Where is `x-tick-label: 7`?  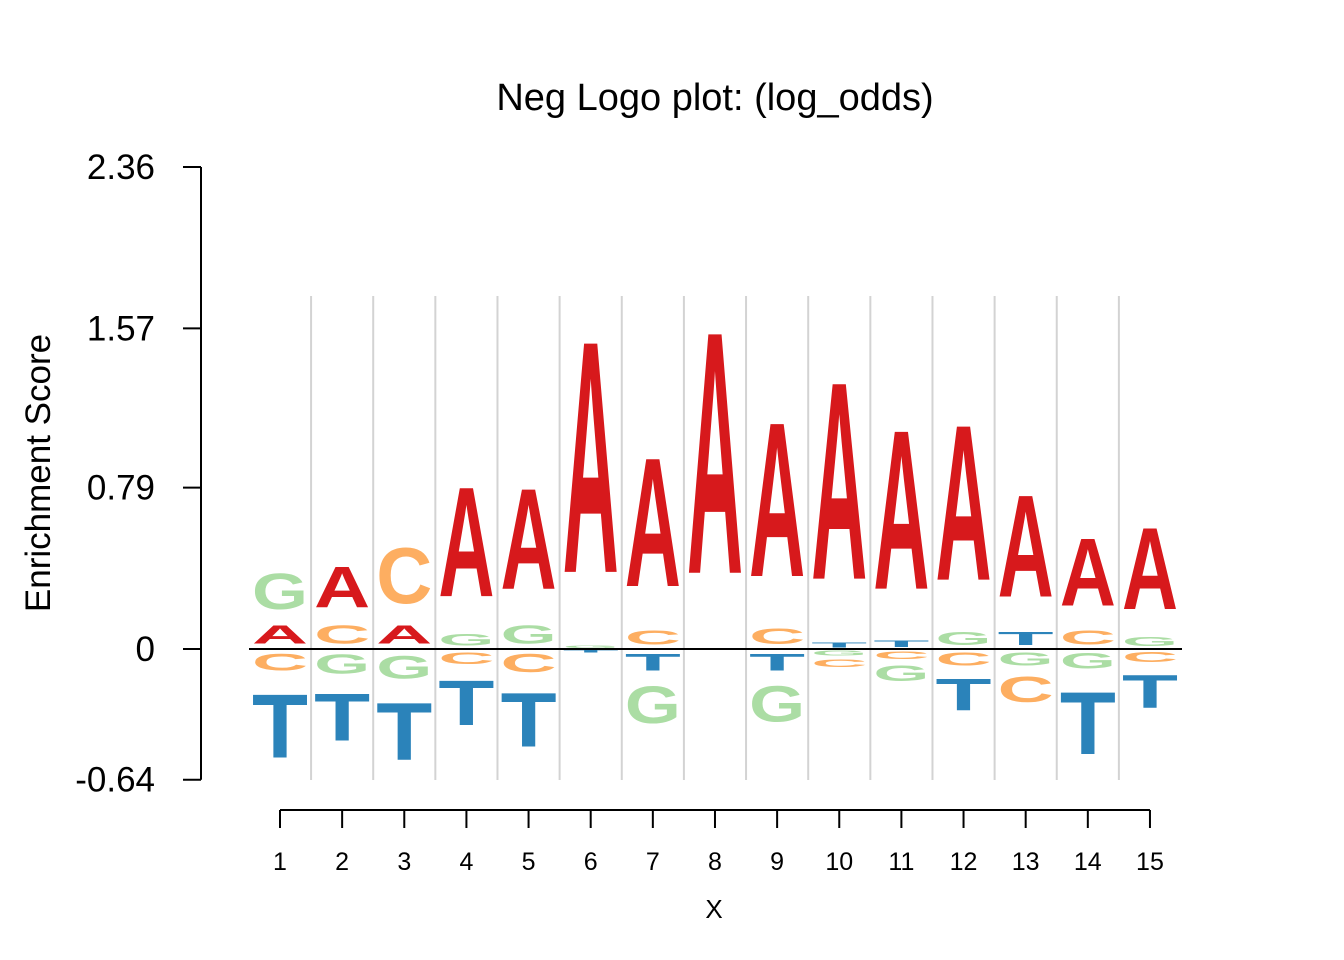
x-tick-label: 7 is located at coordinates (653, 862).